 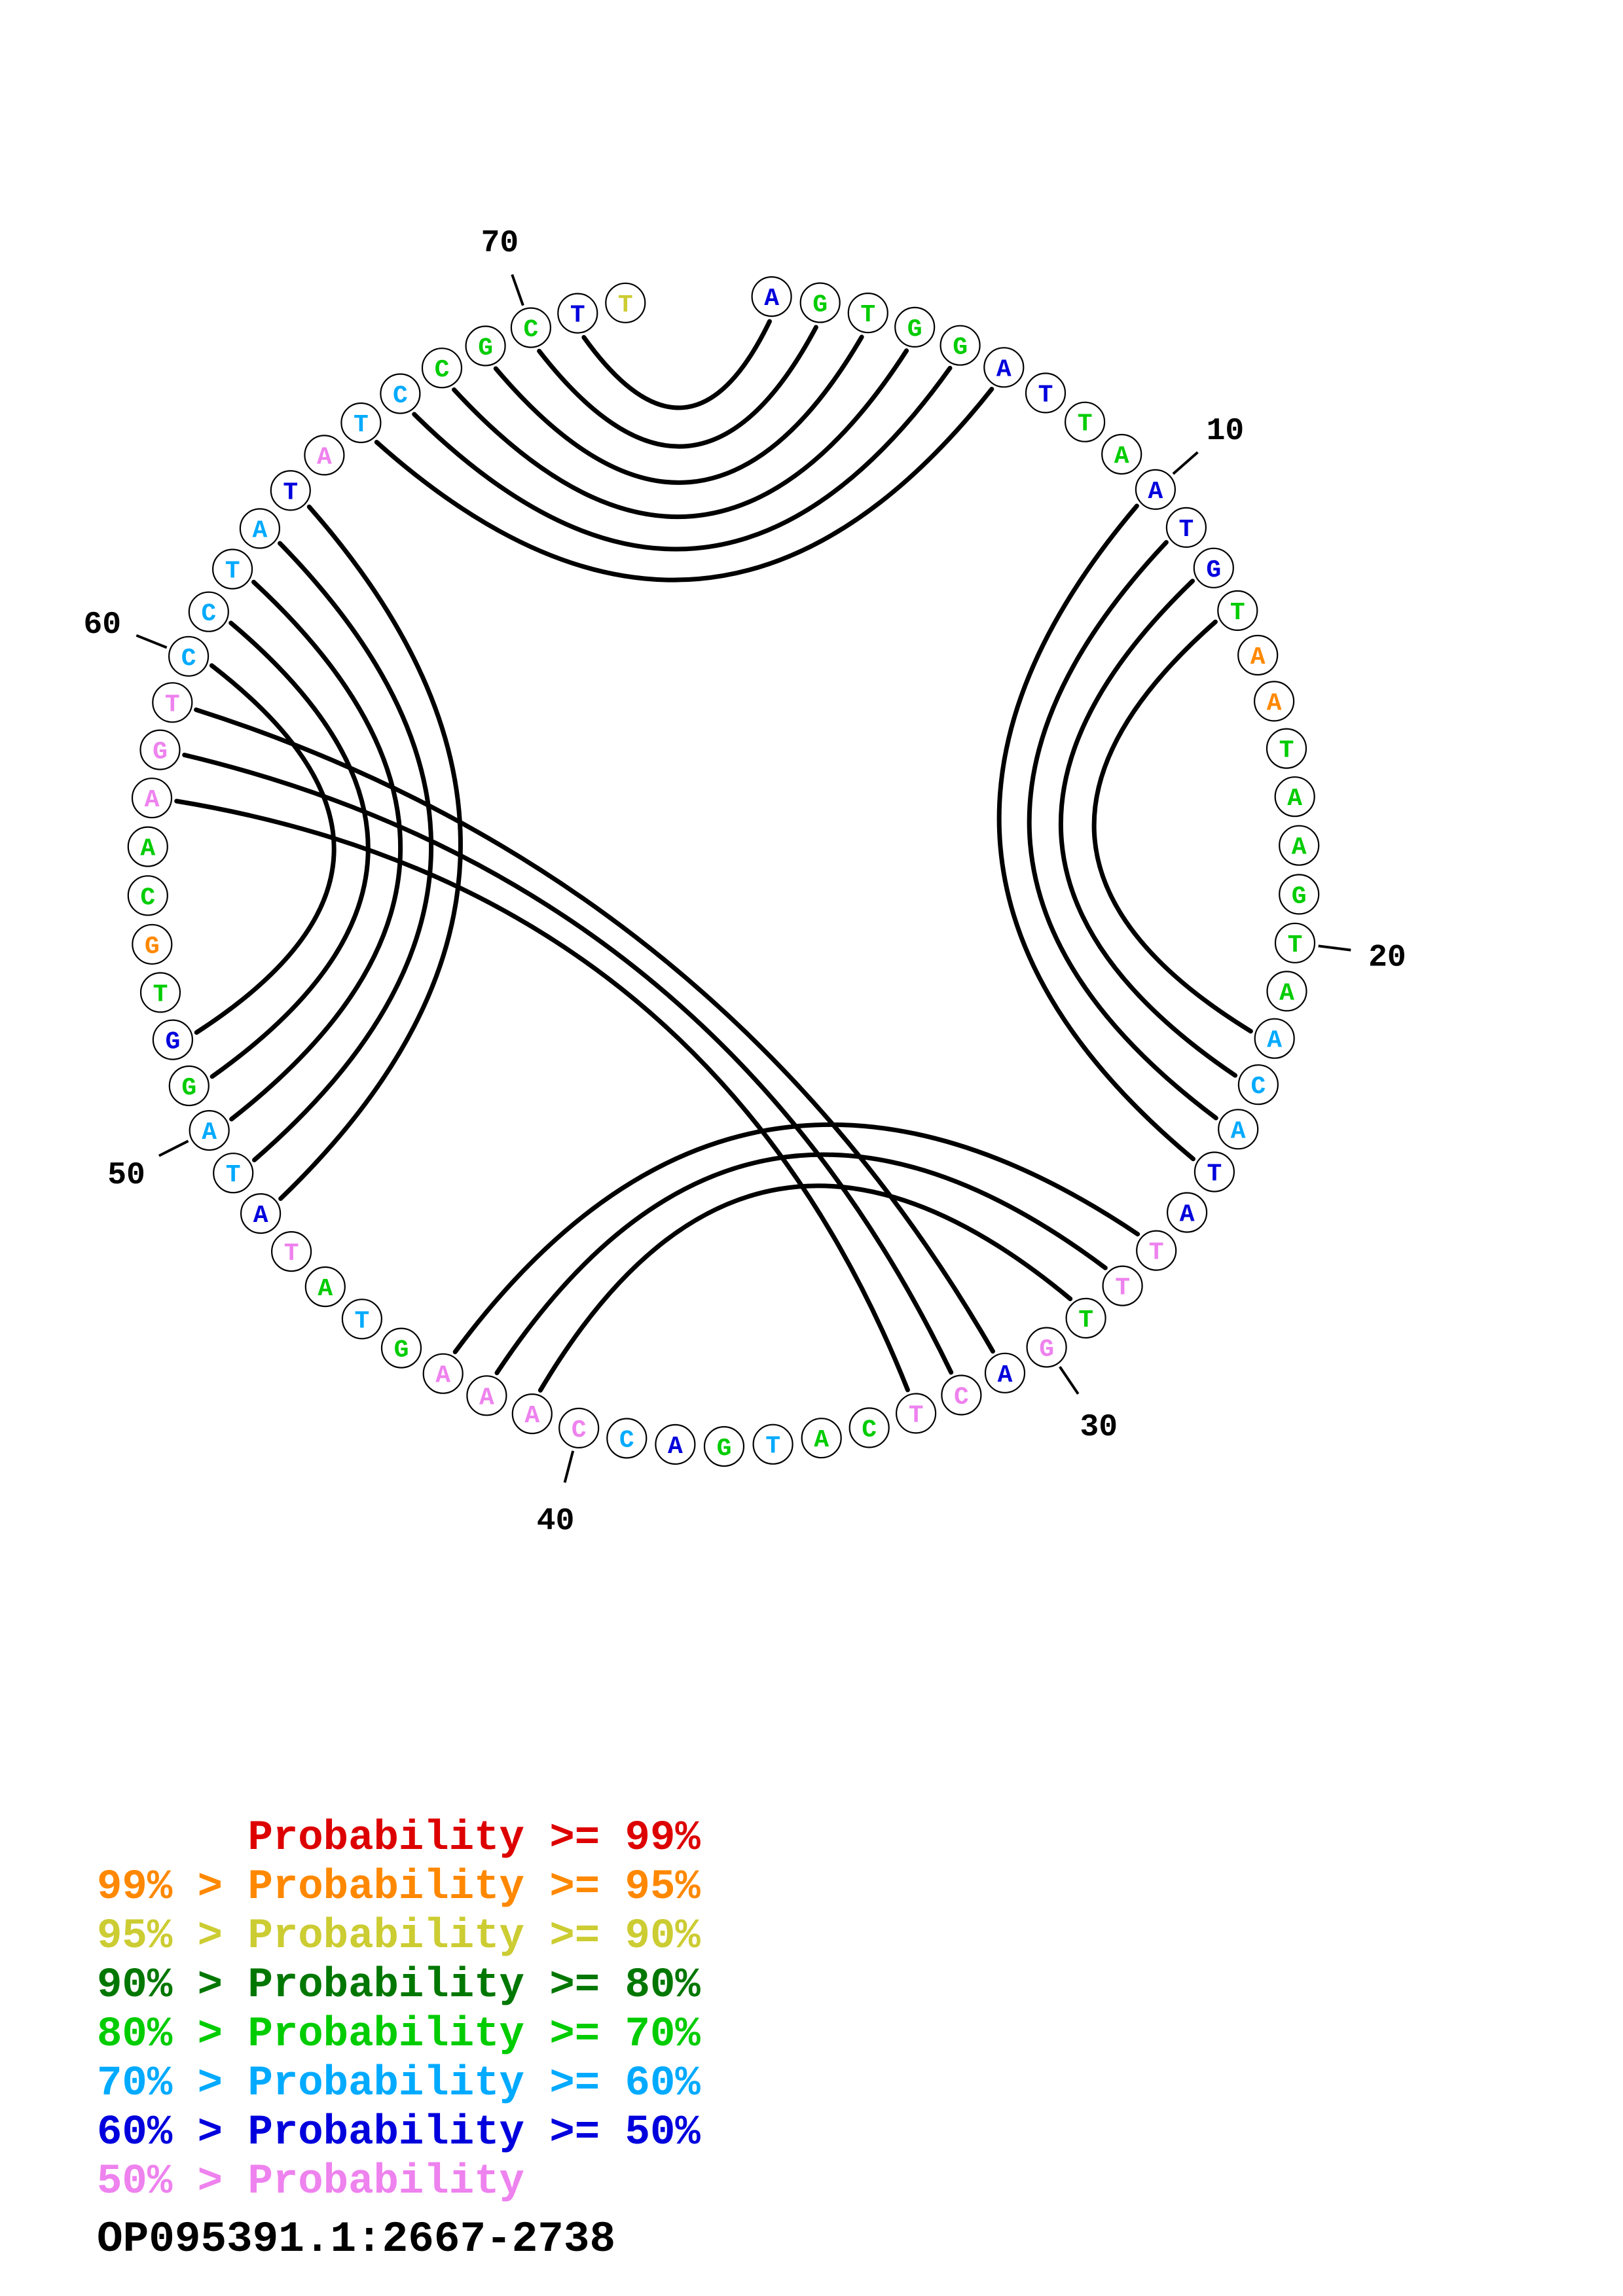 What do you see at coordinates (399, 2133) in the screenshot?
I see `legend-row-50-60: 60% > Probability >= 50%` at bounding box center [399, 2133].